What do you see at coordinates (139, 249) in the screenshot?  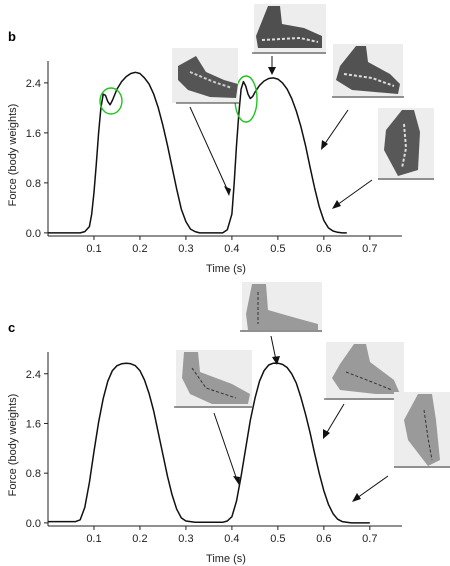 I see `panel-b-x-tick-label: 0.2` at bounding box center [139, 249].